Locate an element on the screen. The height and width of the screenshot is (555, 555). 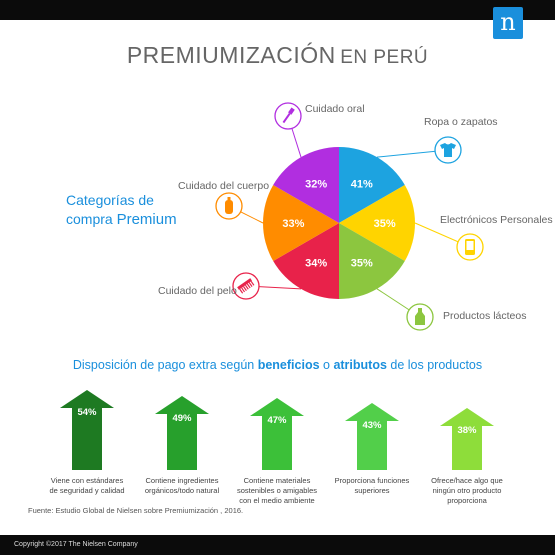
caption-line: ningún otro producto is located at coordinates (467, 490).